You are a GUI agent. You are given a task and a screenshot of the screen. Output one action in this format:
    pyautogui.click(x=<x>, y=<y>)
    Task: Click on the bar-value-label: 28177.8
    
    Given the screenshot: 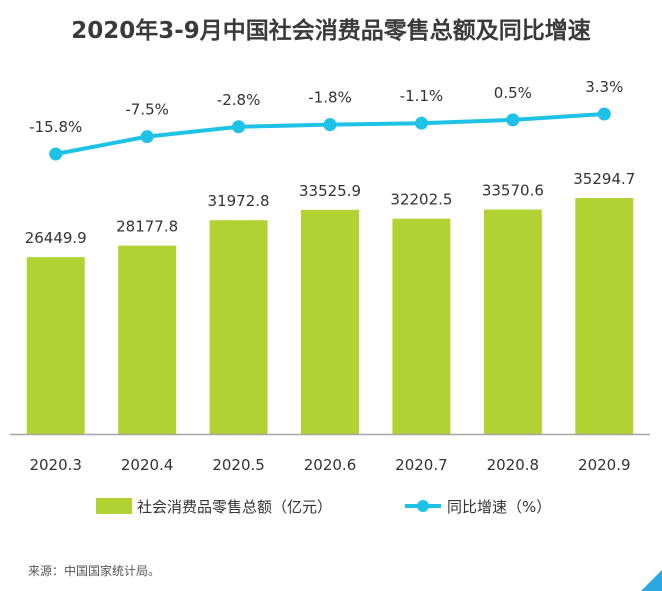 What is the action you would take?
    pyautogui.click(x=147, y=227)
    